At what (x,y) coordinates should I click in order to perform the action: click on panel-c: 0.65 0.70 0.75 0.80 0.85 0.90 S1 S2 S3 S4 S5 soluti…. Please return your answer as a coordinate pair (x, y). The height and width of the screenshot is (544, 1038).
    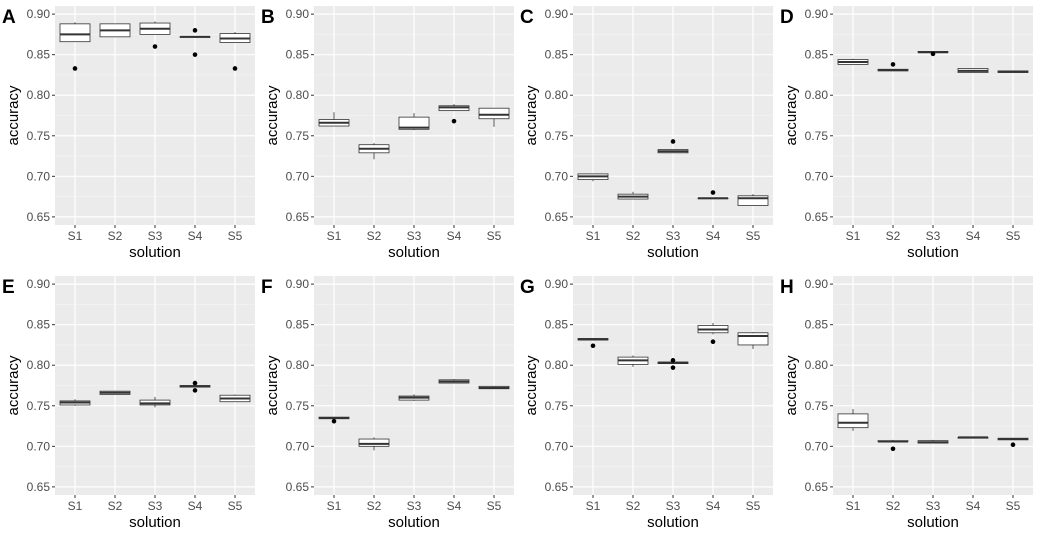
    Looking at the image, I should click on (646, 133).